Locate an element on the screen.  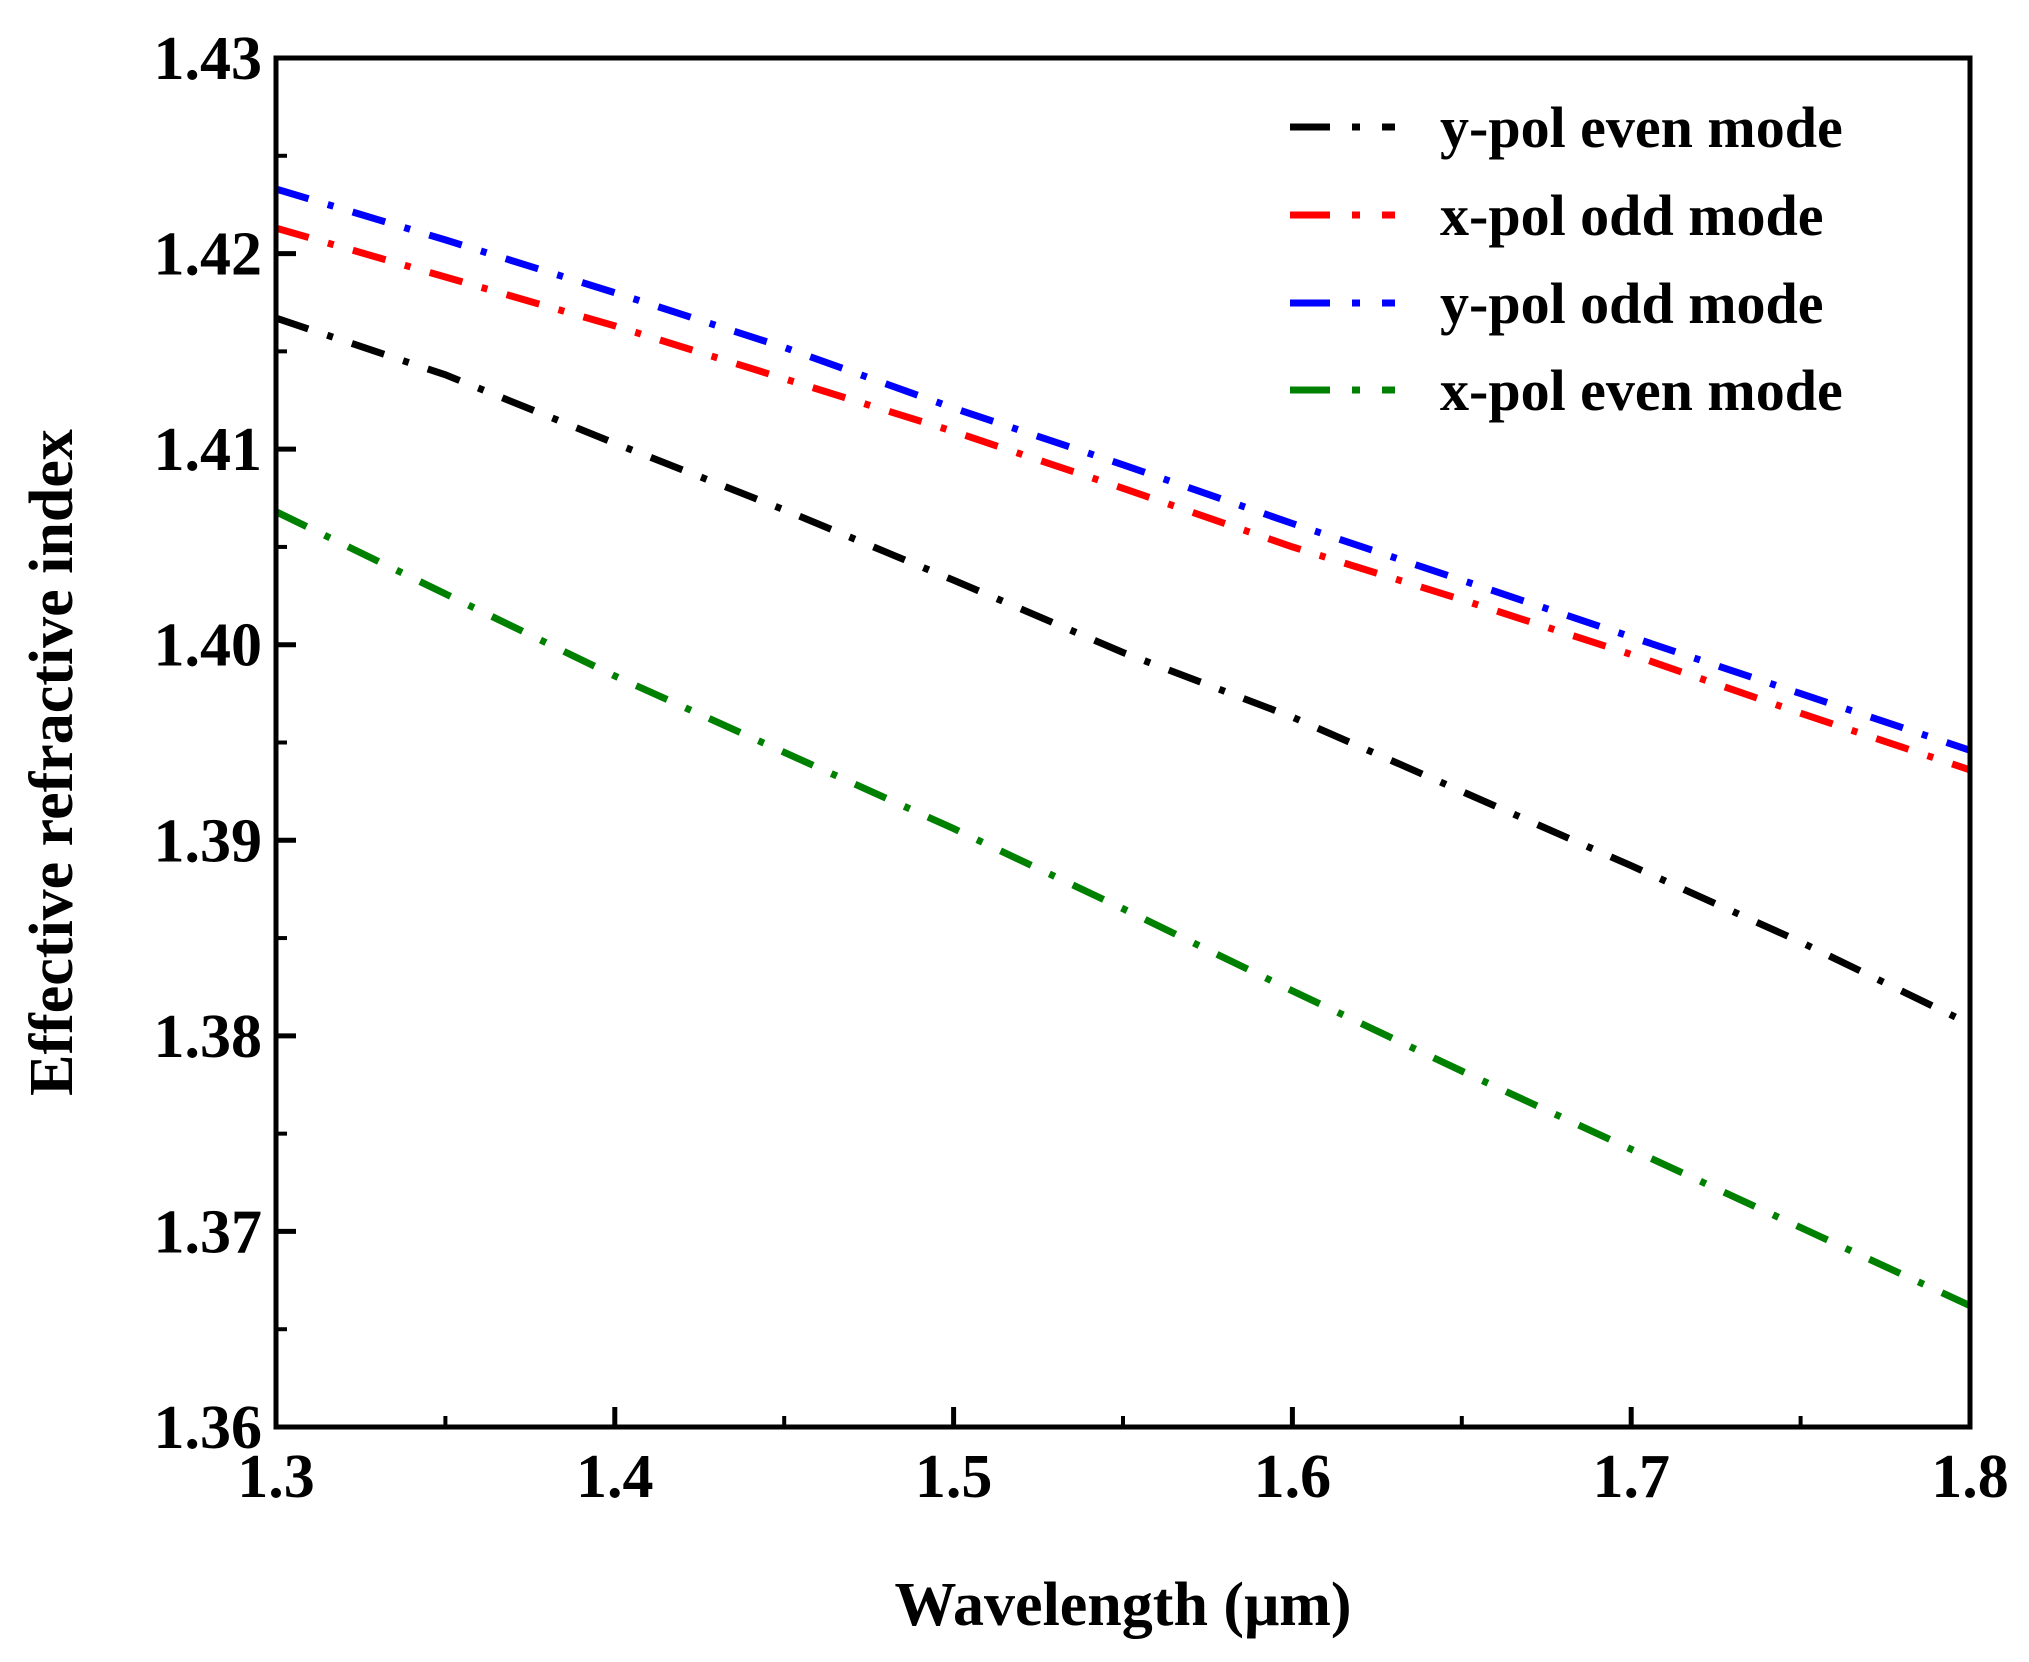
y-tick-label: 1.42 is located at coordinates (208, 255).